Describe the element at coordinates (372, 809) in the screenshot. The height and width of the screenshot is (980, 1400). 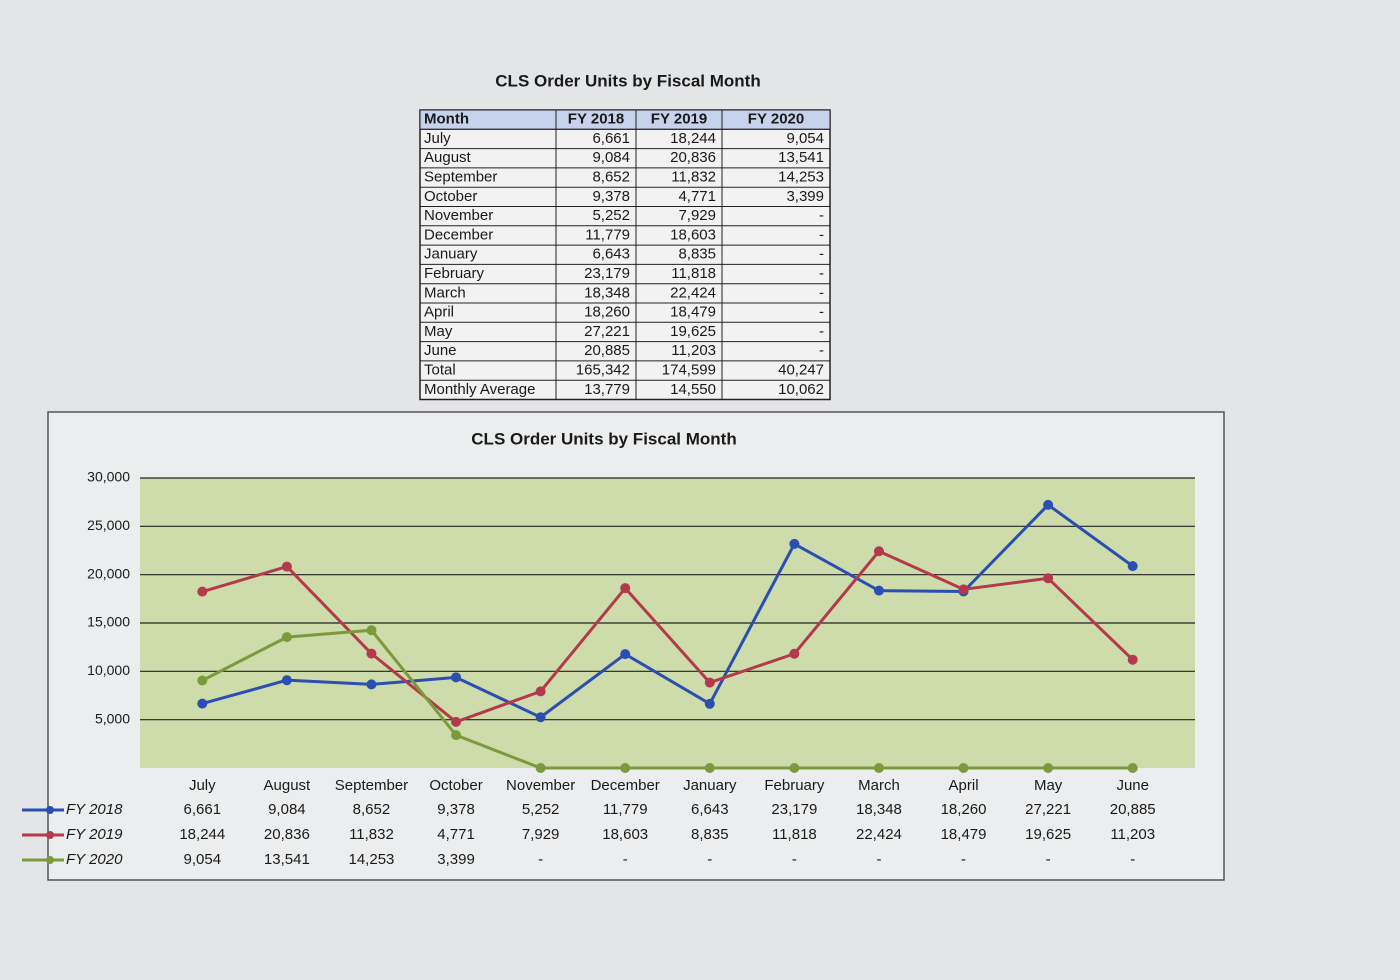
I see `data-label: 8,652` at that location.